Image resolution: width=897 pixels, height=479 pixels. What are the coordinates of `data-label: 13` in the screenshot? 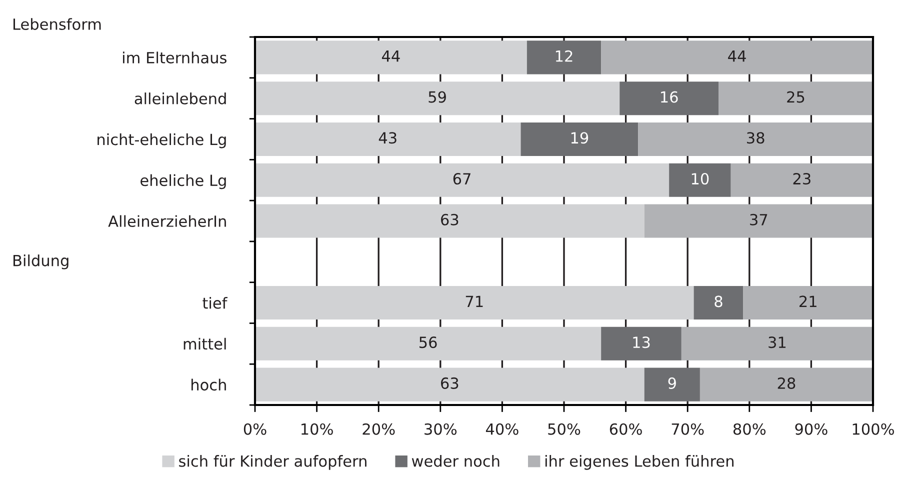 It's located at (641, 342).